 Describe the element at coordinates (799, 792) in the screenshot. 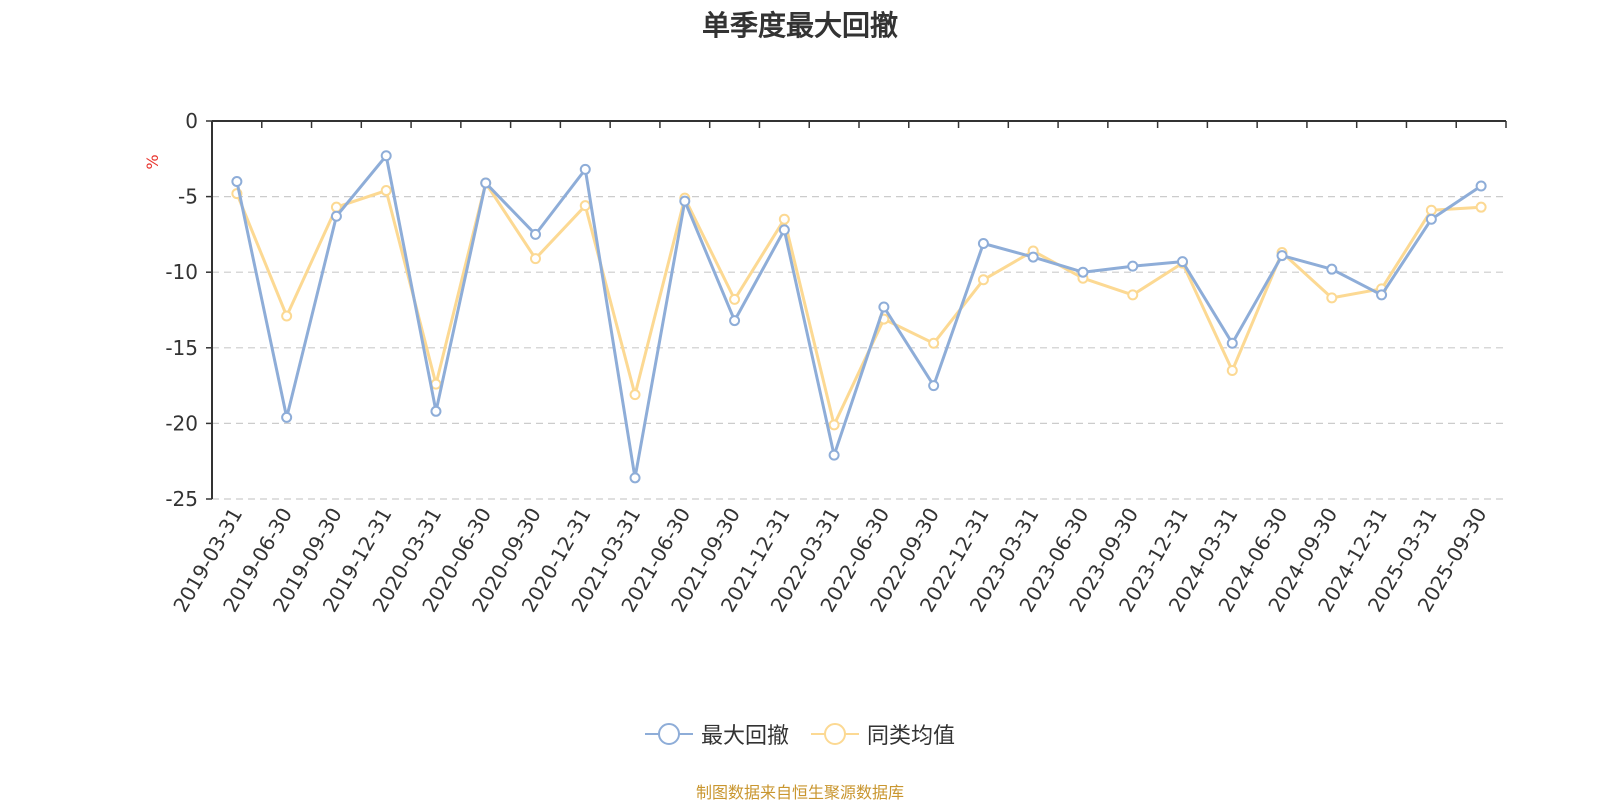

I see `source-note: 制图数据来自恒生聚源数据库` at that location.